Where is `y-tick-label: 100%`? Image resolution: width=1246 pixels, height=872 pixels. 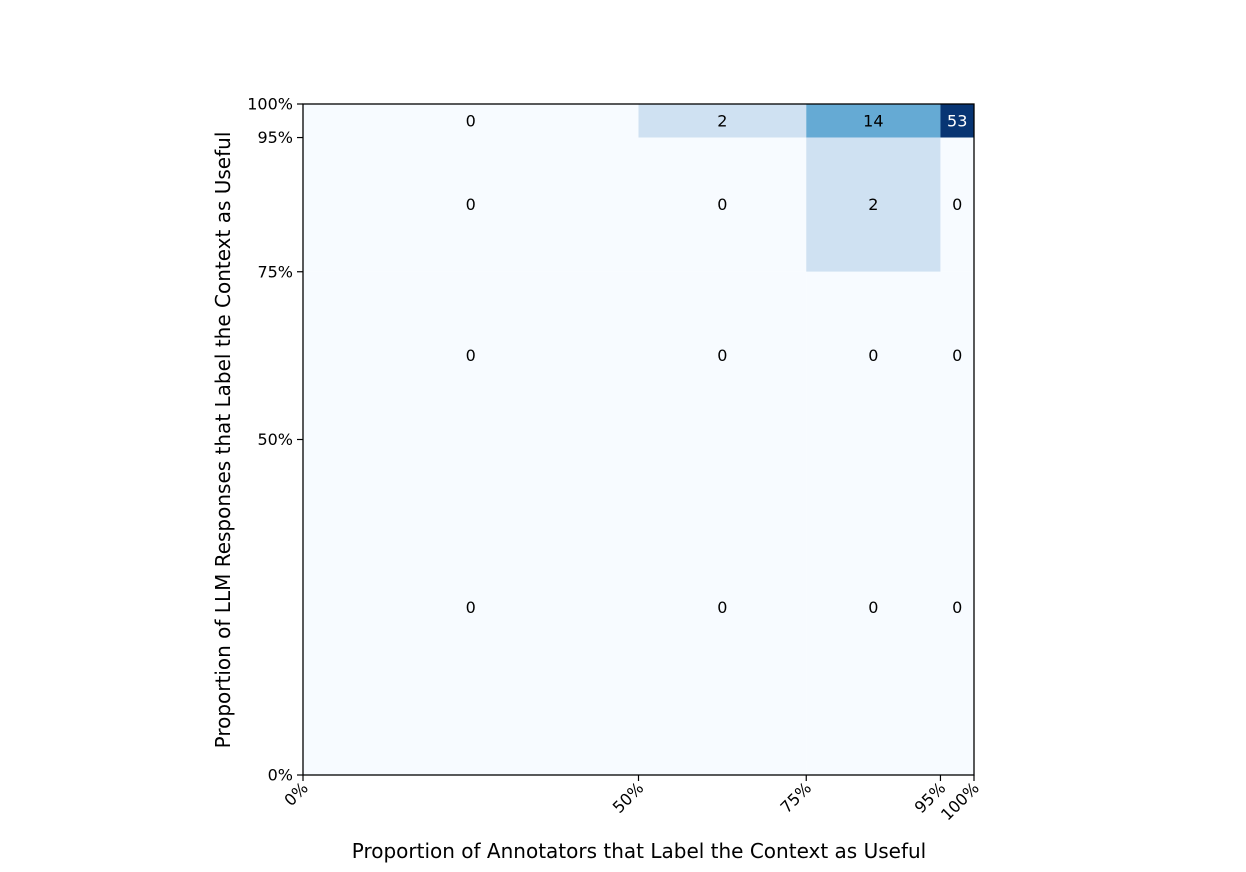
y-tick-label: 100% is located at coordinates (270, 104).